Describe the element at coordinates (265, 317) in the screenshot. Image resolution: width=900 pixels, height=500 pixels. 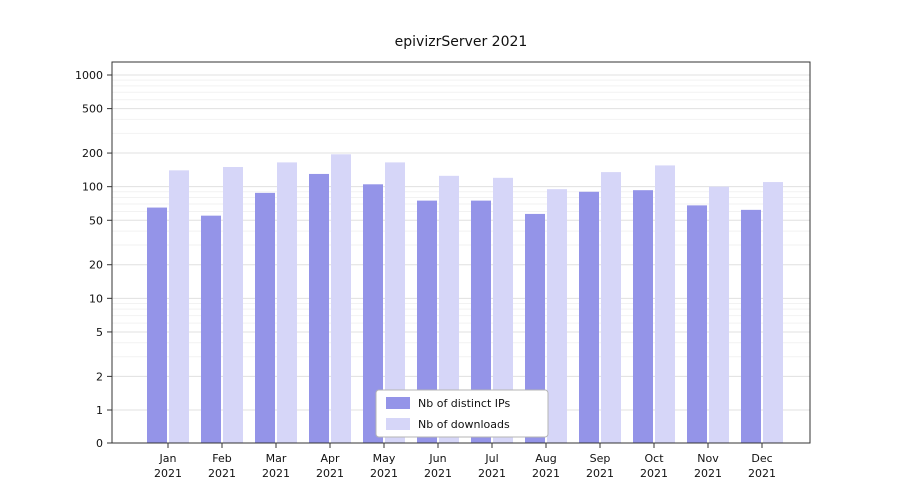
I see `bar-nb-of-distinct-ips-mar` at that location.